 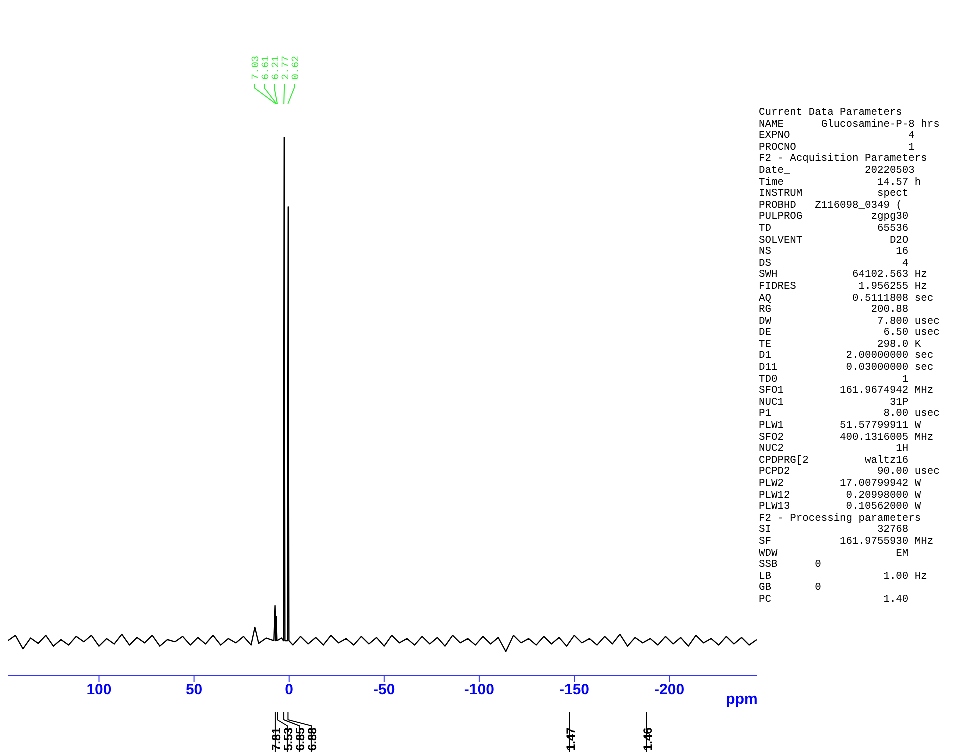 What do you see at coordinates (849, 472) in the screenshot?
I see `text: PCPD2 90.00 usec` at bounding box center [849, 472].